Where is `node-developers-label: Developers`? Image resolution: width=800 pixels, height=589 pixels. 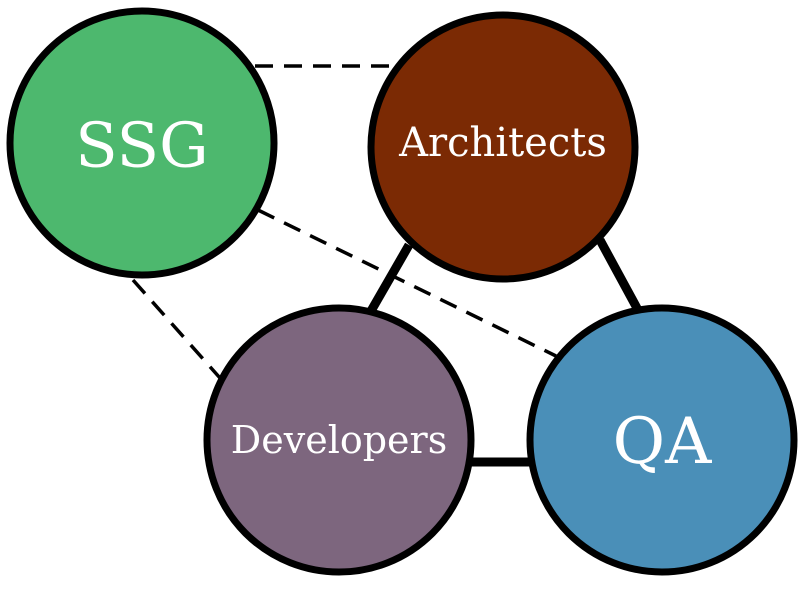
node-developers-label: Developers is located at coordinates (339, 440).